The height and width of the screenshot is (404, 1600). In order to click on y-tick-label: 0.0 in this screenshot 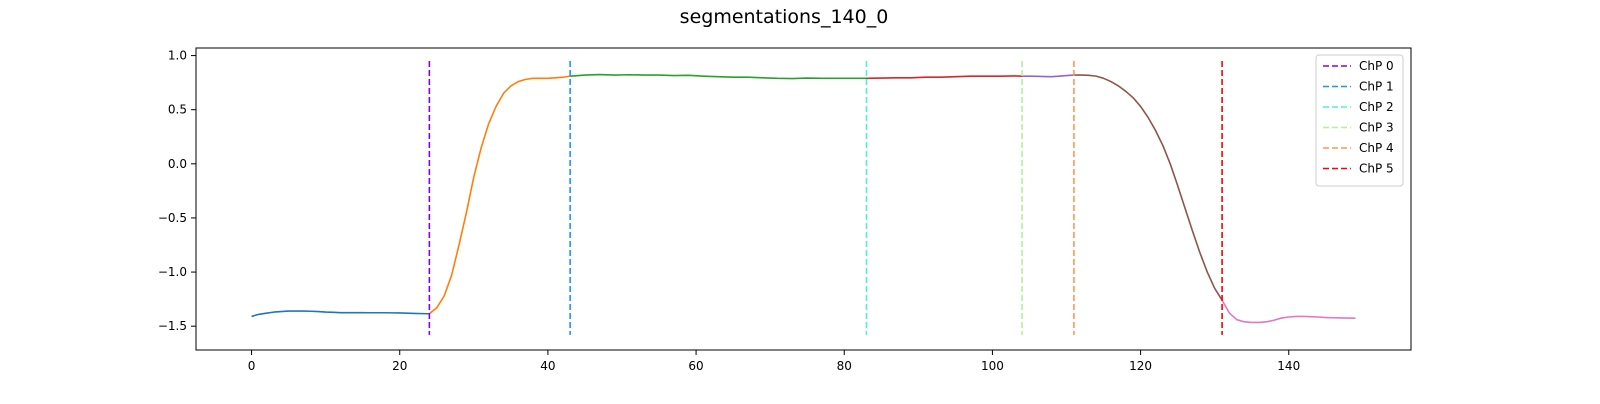, I will do `click(177, 164)`.